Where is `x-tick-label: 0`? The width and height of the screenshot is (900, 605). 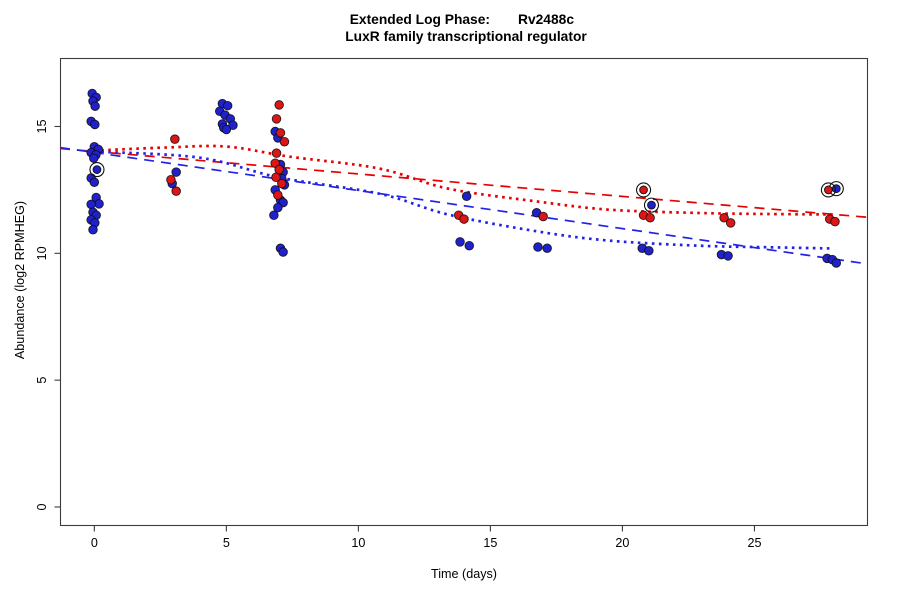 x-tick-label: 0 is located at coordinates (94, 543).